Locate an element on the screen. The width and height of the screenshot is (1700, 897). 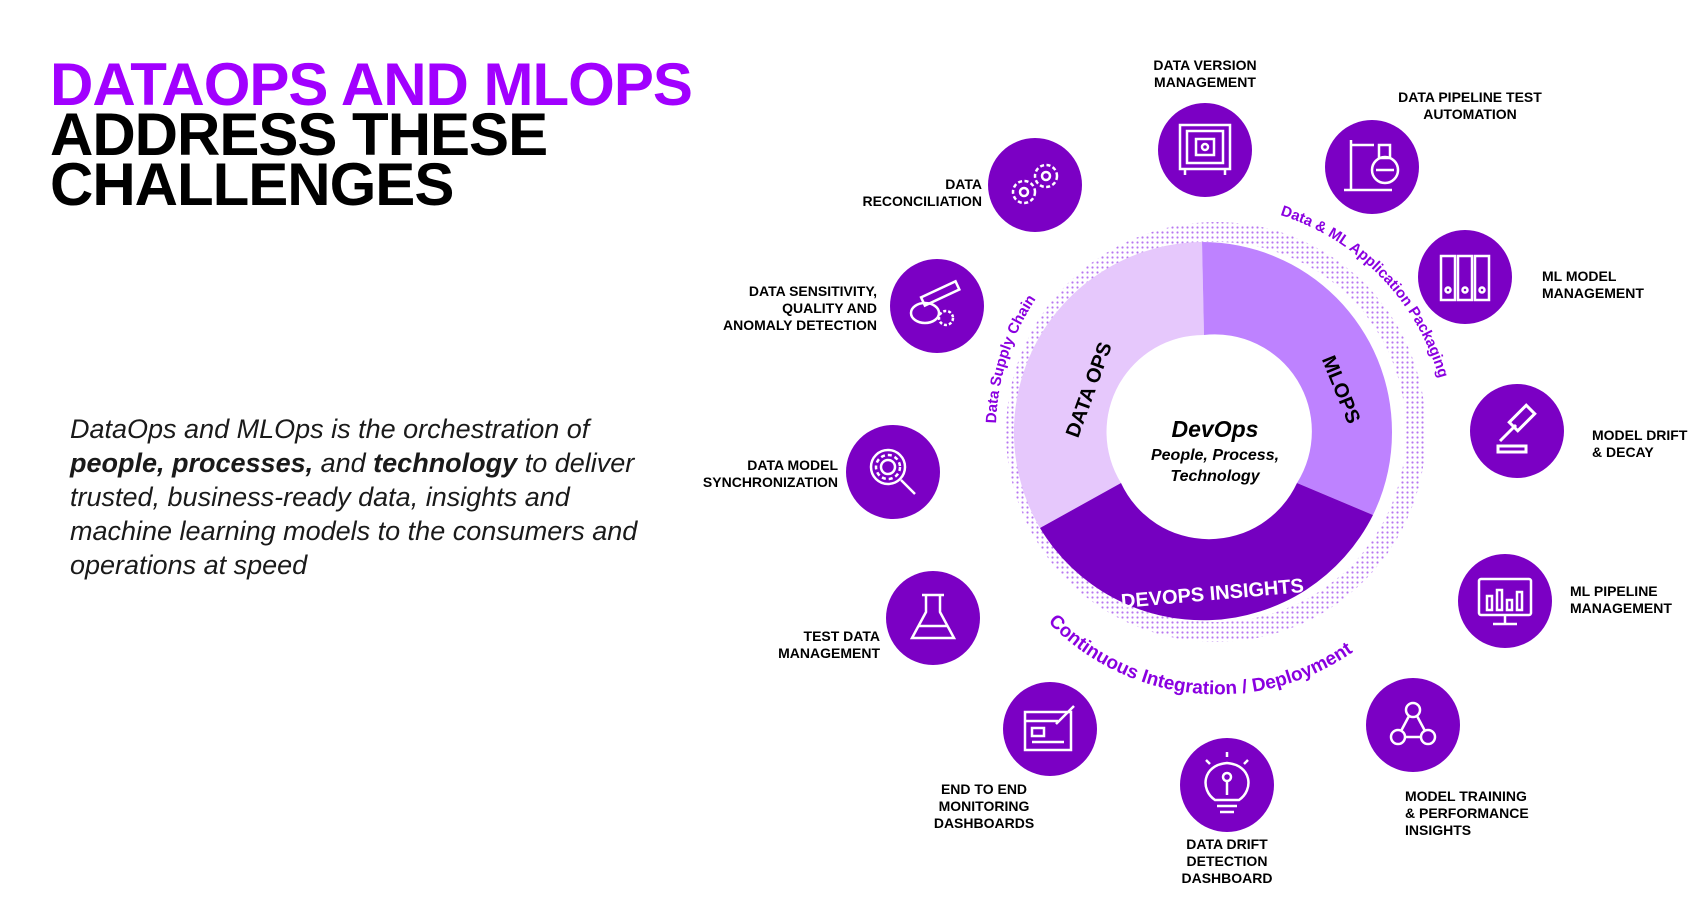
label-data-version: DATA VERSION MANAGEMENT is located at coordinates (1205, 74).